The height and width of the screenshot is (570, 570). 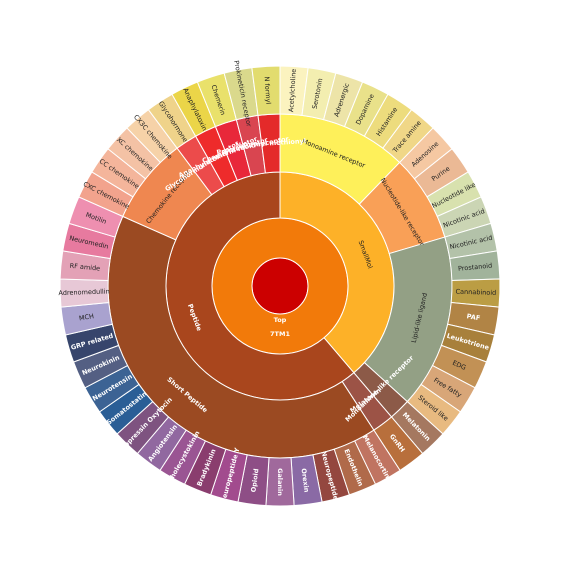 I want to click on sunburst-label-adrenomedullin: Adrenomedullin, so click(x=83, y=292).